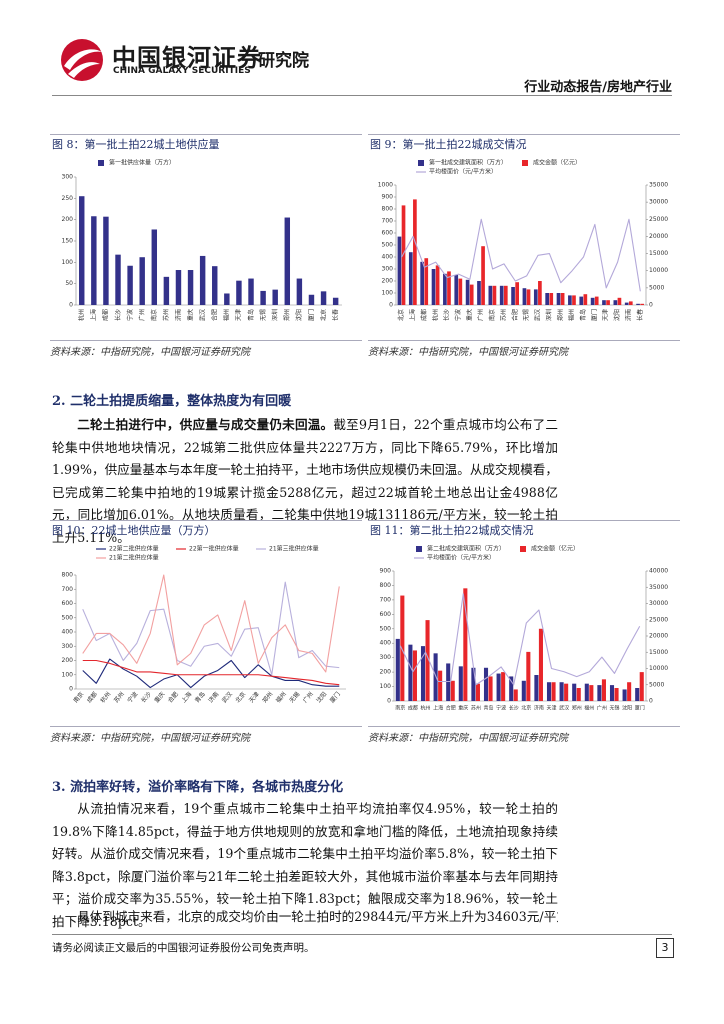  I want to click on x-tick-label: 福州, so click(227, 315).